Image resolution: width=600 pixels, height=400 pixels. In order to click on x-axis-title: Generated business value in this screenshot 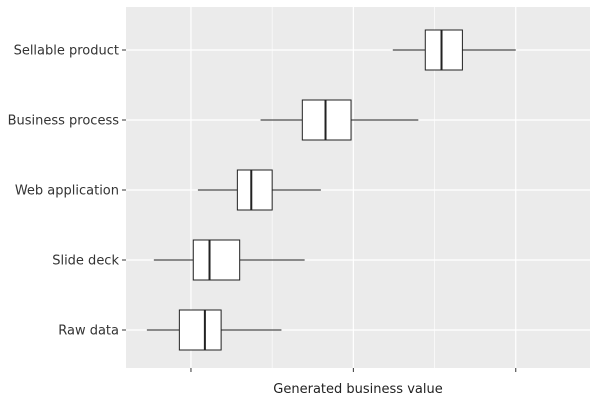, I will do `click(357, 389)`.